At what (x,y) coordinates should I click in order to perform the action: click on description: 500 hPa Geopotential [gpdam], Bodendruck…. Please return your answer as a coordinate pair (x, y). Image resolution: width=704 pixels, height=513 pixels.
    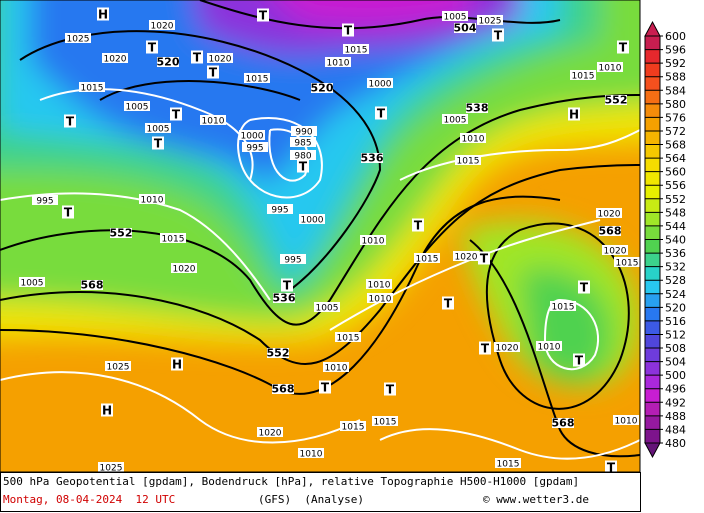
    Looking at the image, I should click on (291, 481).